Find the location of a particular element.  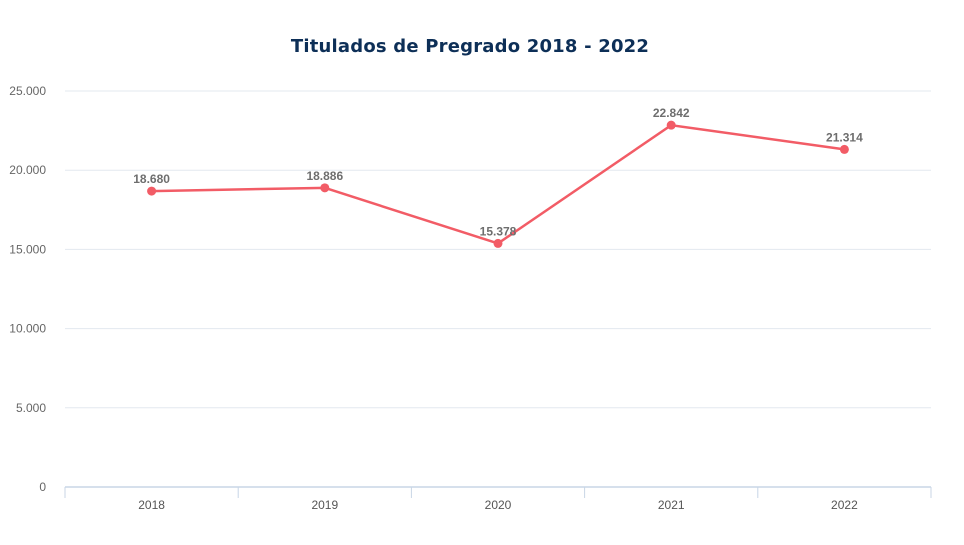

y-tick-label: 20.000 is located at coordinates (27, 170).